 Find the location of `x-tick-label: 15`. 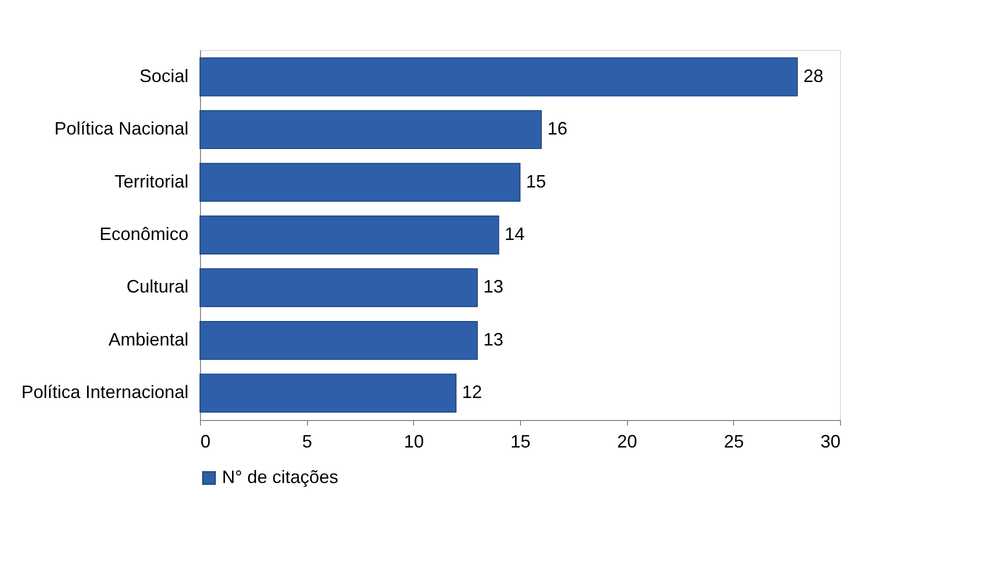

x-tick-label: 15 is located at coordinates (520, 442).